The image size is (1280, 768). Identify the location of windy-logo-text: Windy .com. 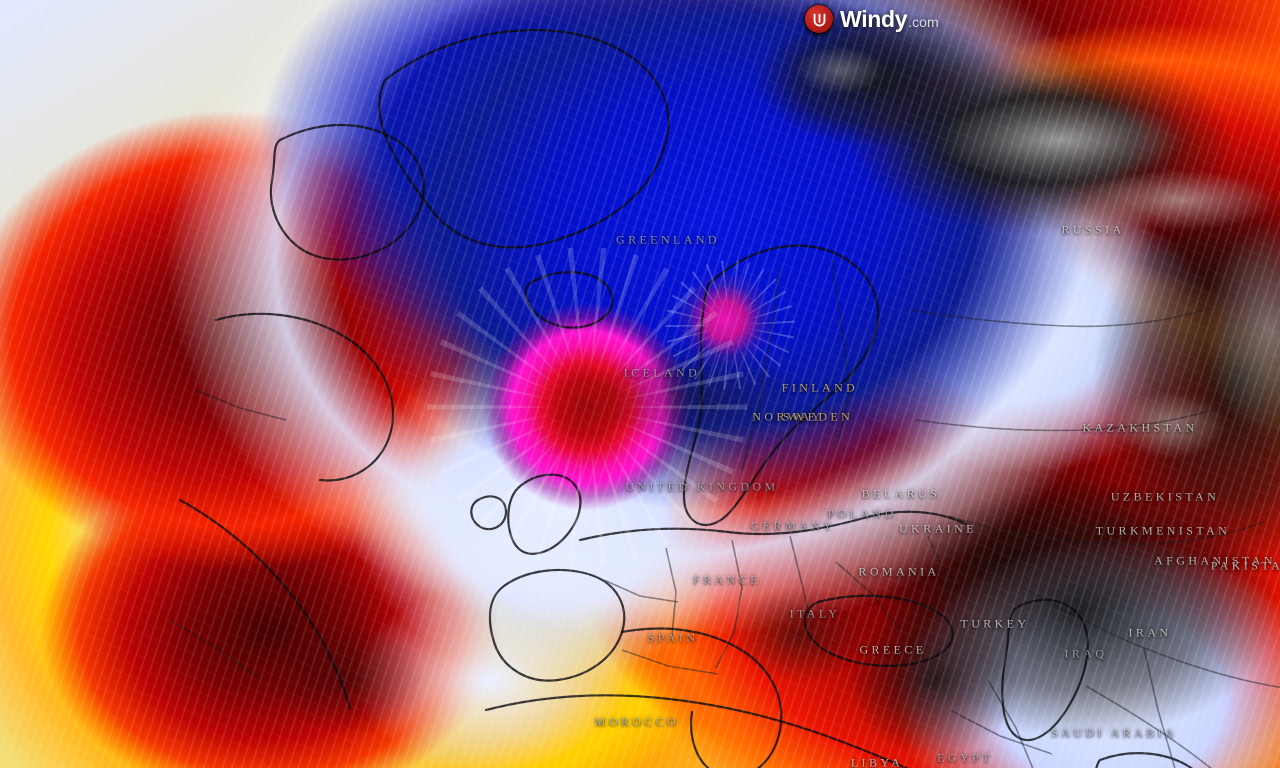
(889, 18).